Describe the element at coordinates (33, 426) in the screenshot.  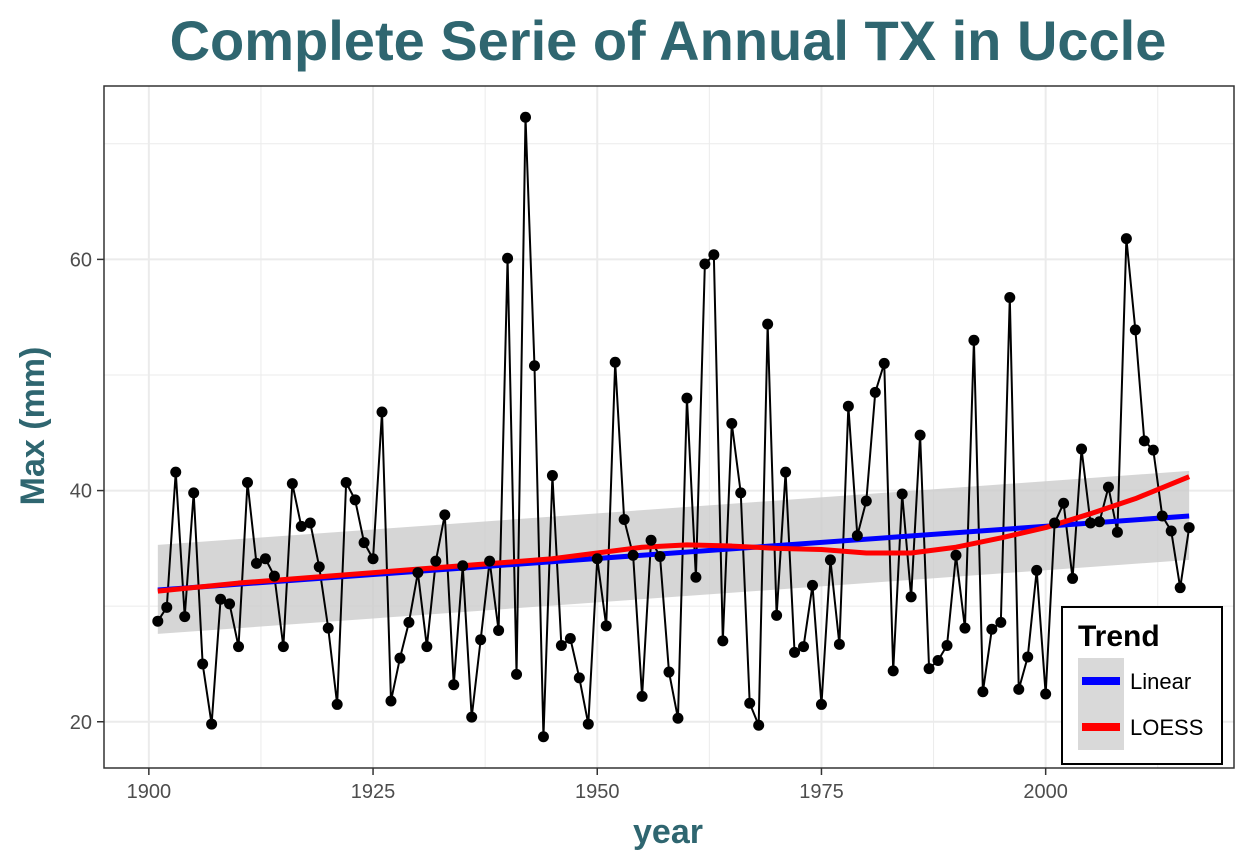
I see `y-axis-title: Max (mm)` at that location.